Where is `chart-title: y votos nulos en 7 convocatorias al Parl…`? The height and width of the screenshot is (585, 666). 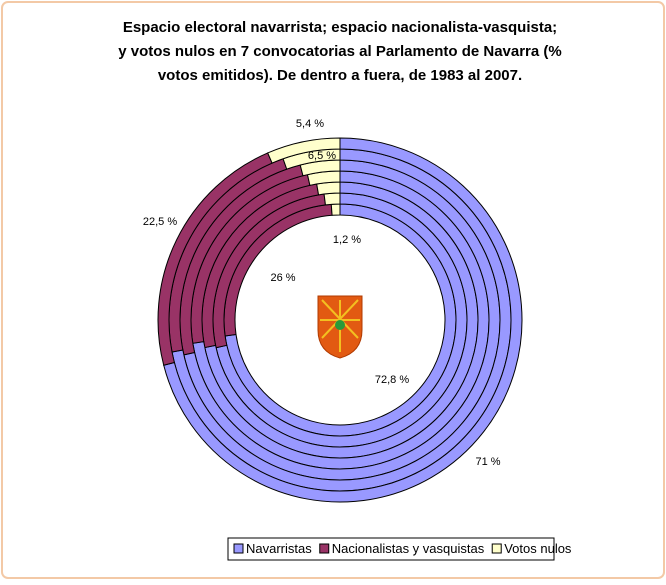
chart-title: y votos nulos en 7 convocatorias al Parl… is located at coordinates (340, 51).